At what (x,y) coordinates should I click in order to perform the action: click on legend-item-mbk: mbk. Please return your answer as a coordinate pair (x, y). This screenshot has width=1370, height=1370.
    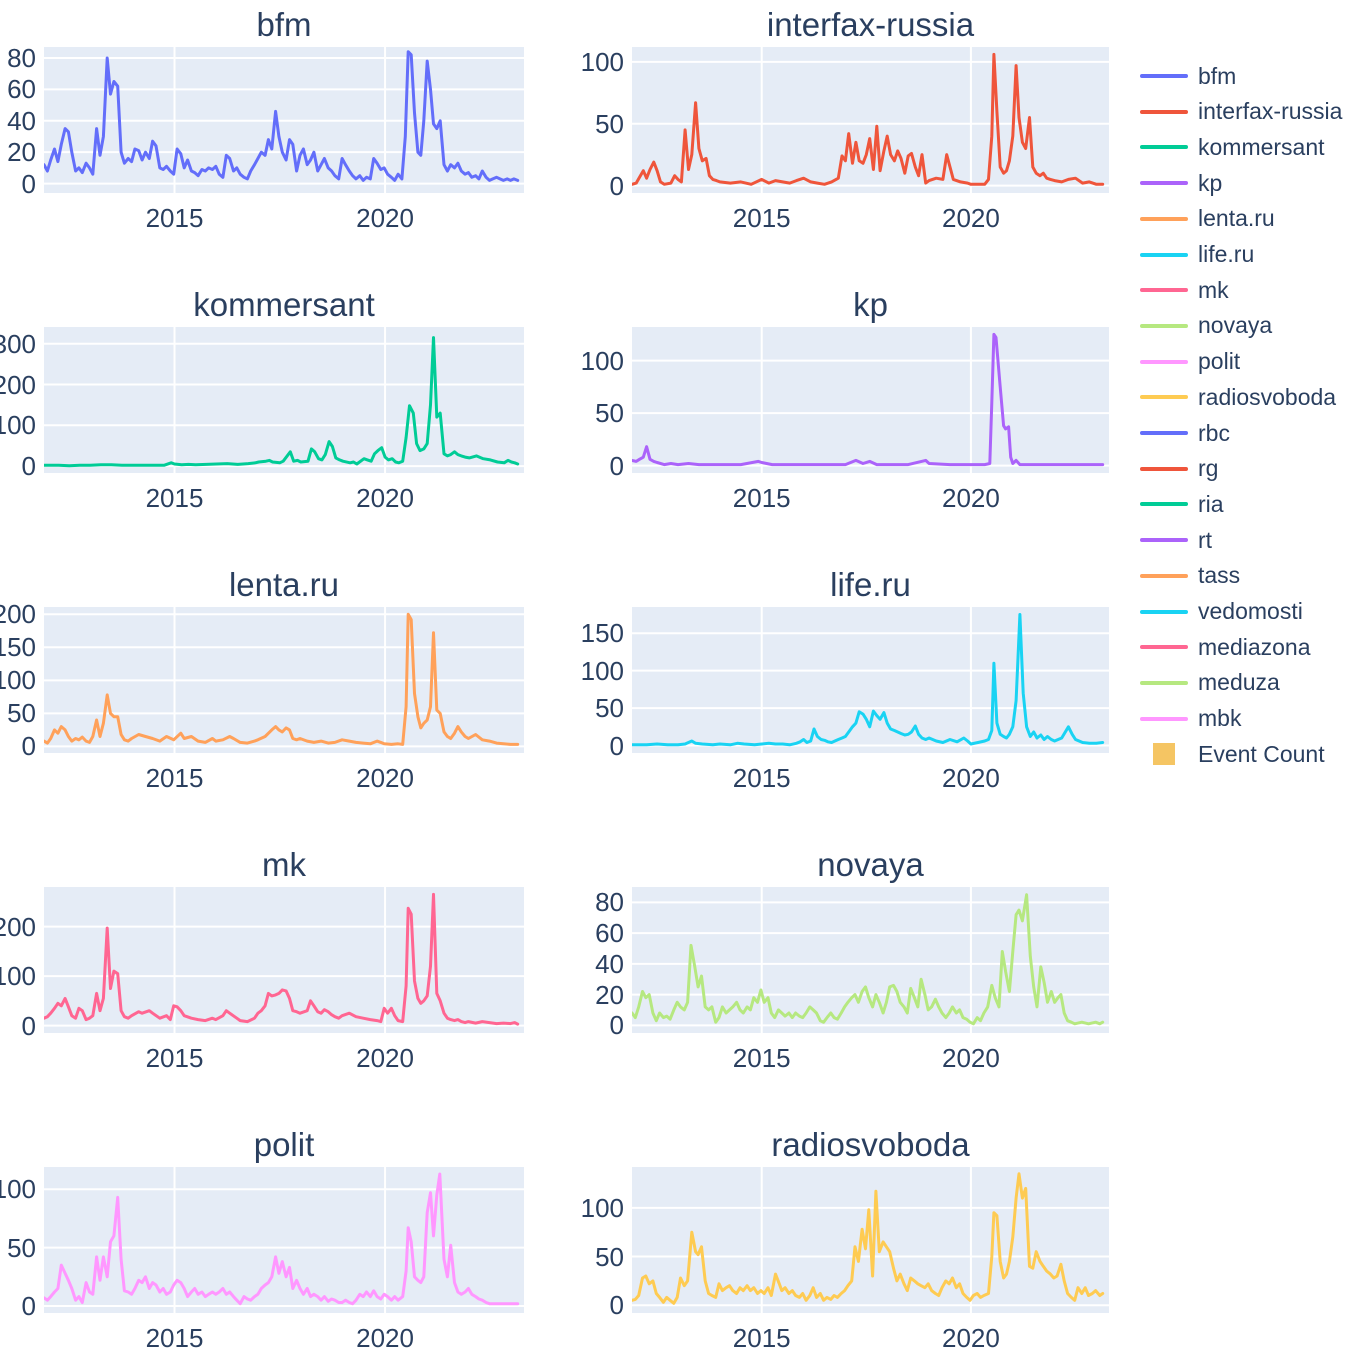
    Looking at the image, I should click on (1190, 719).